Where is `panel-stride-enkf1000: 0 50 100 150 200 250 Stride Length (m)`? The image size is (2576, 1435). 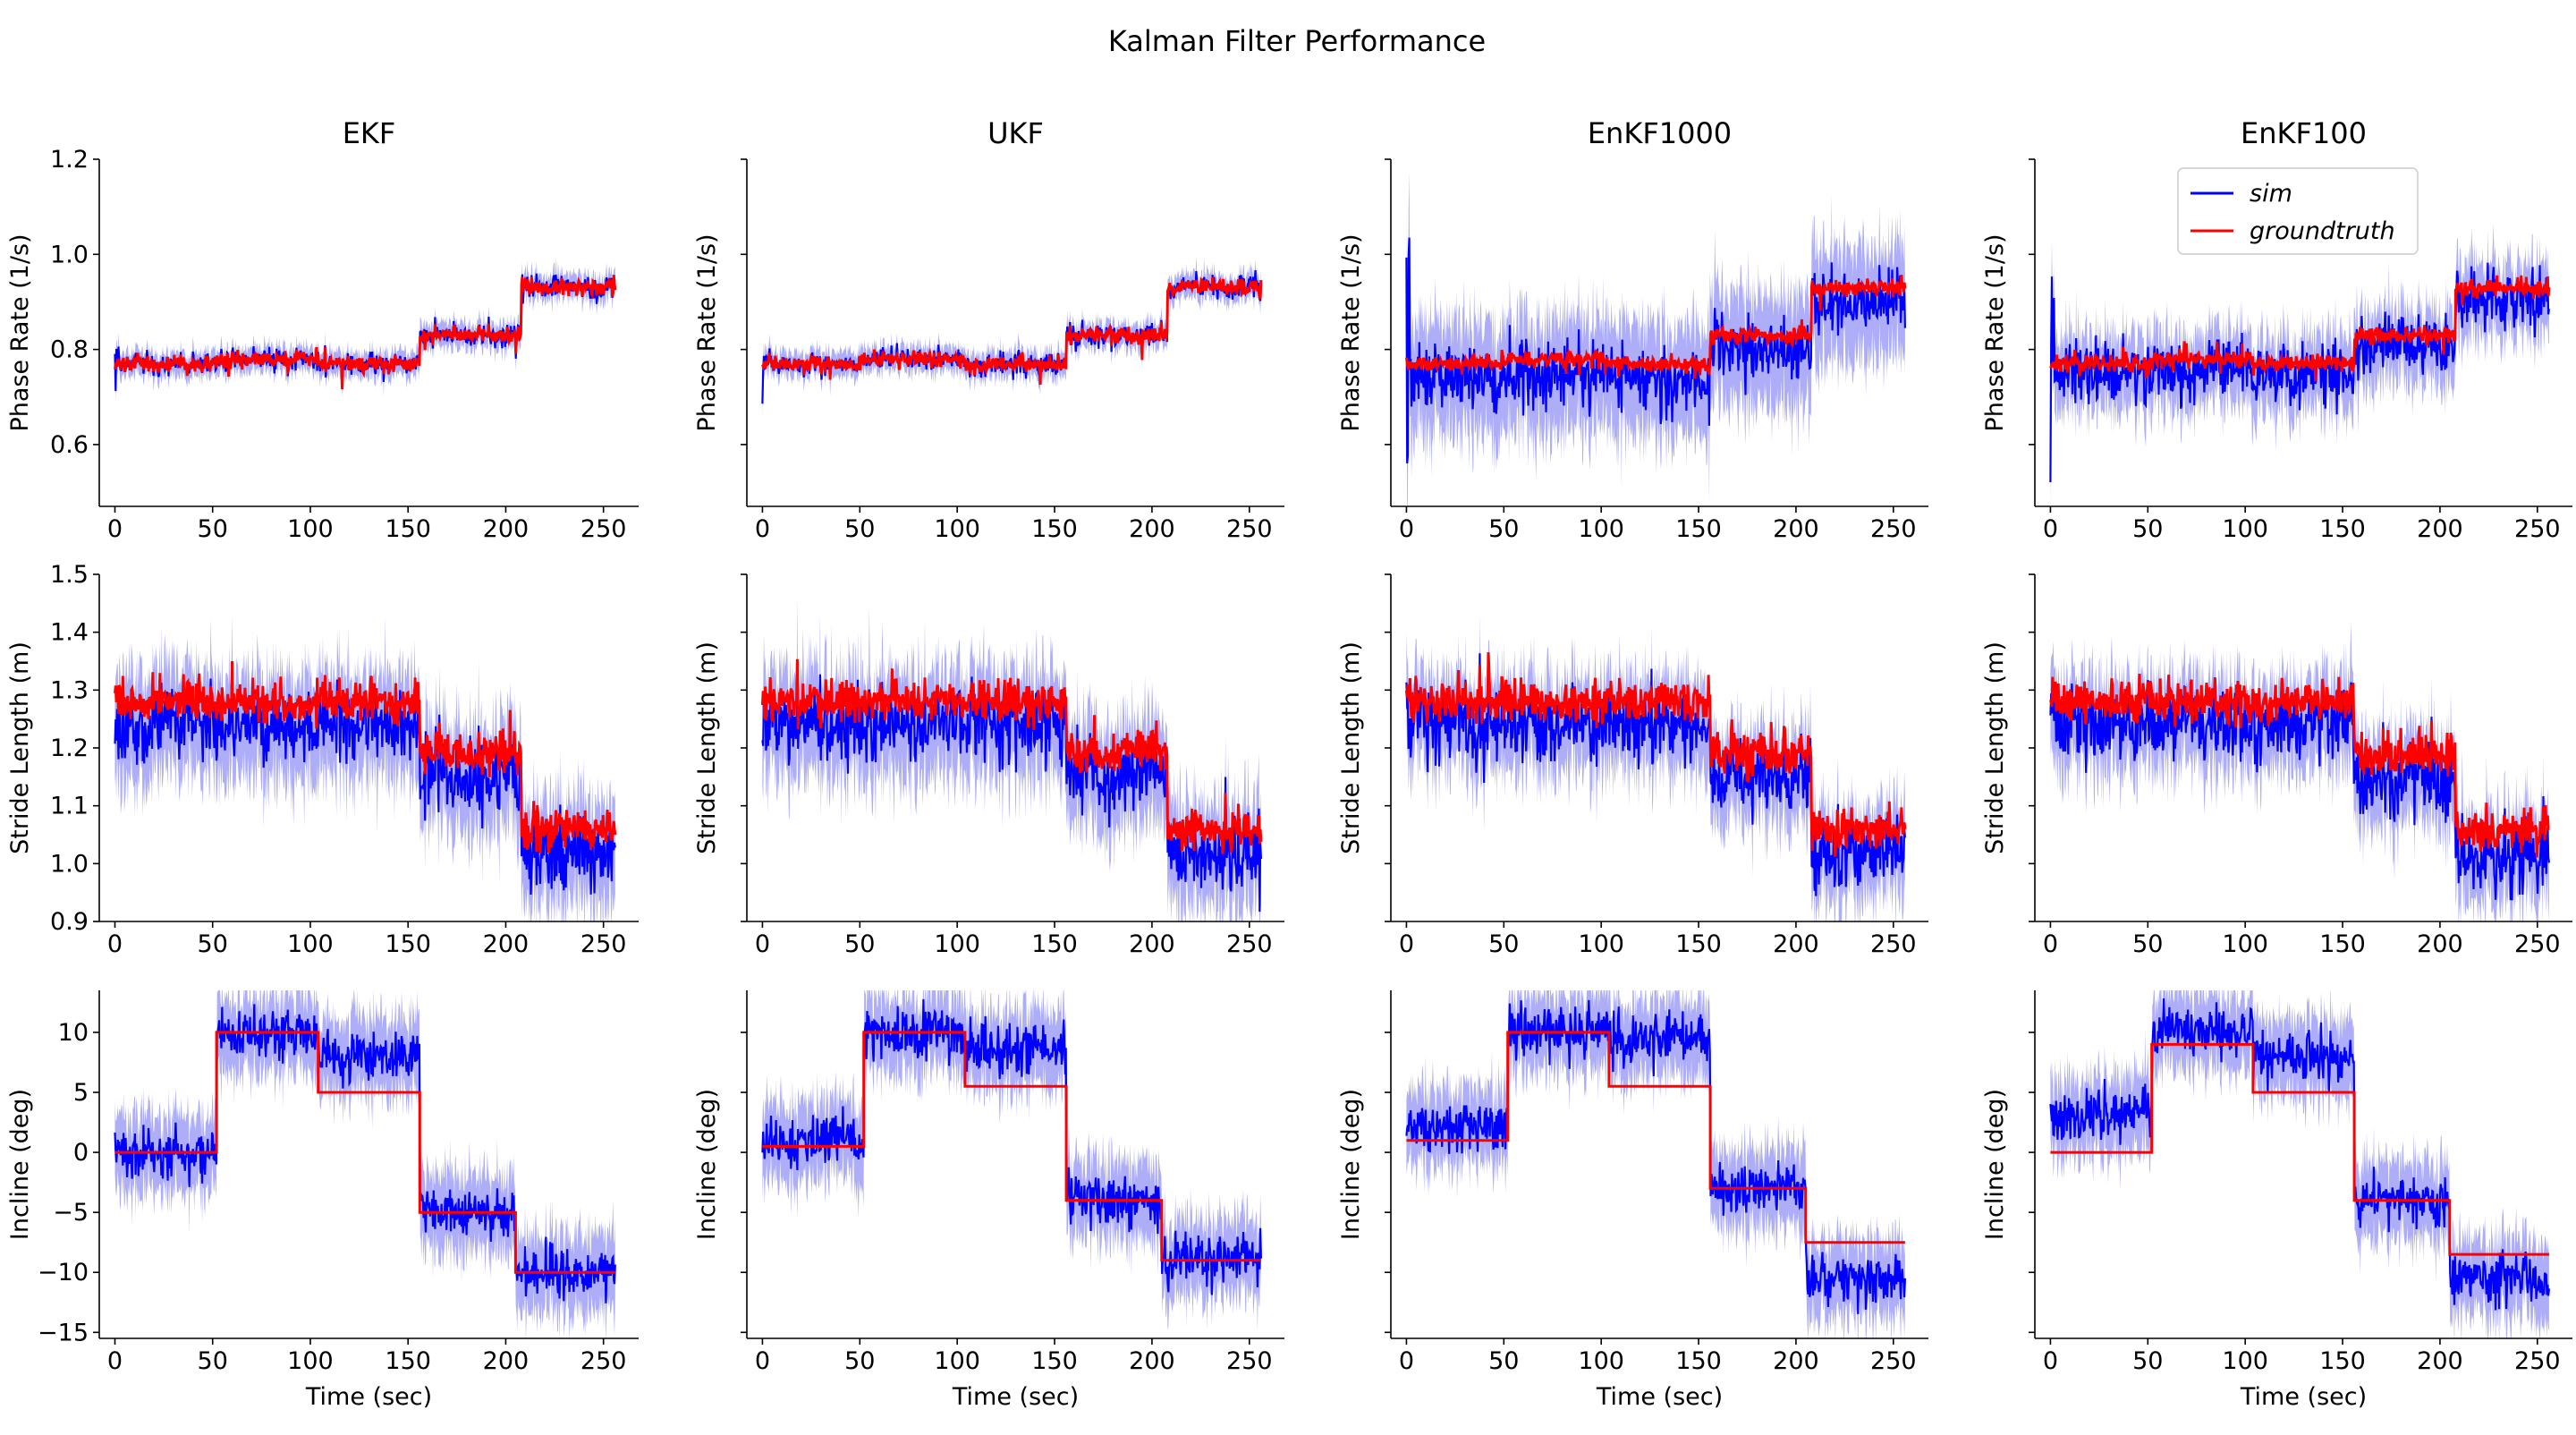
panel-stride-enkf1000: 0 50 100 150 200 250 Stride Length (m) is located at coordinates (1632, 765).